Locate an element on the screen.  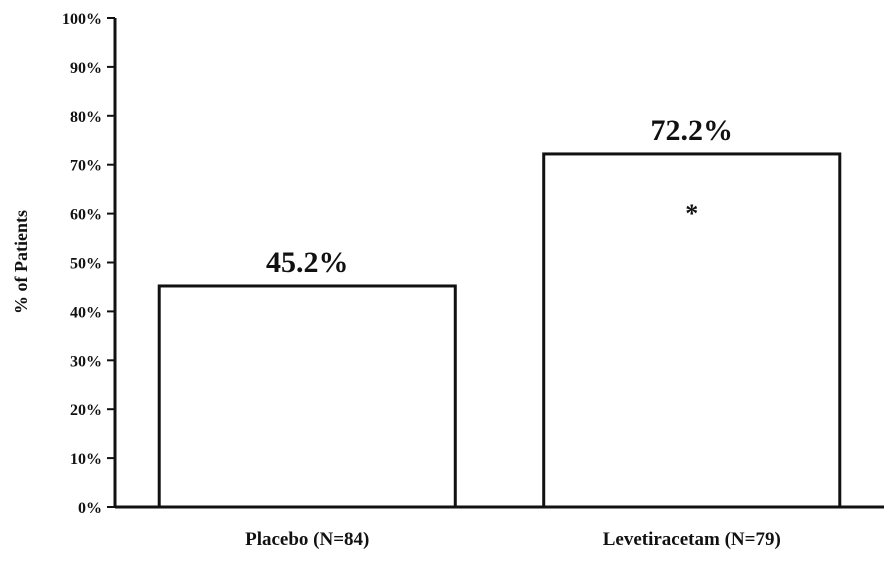
bar-value-label: 45.2% is located at coordinates (307, 262).